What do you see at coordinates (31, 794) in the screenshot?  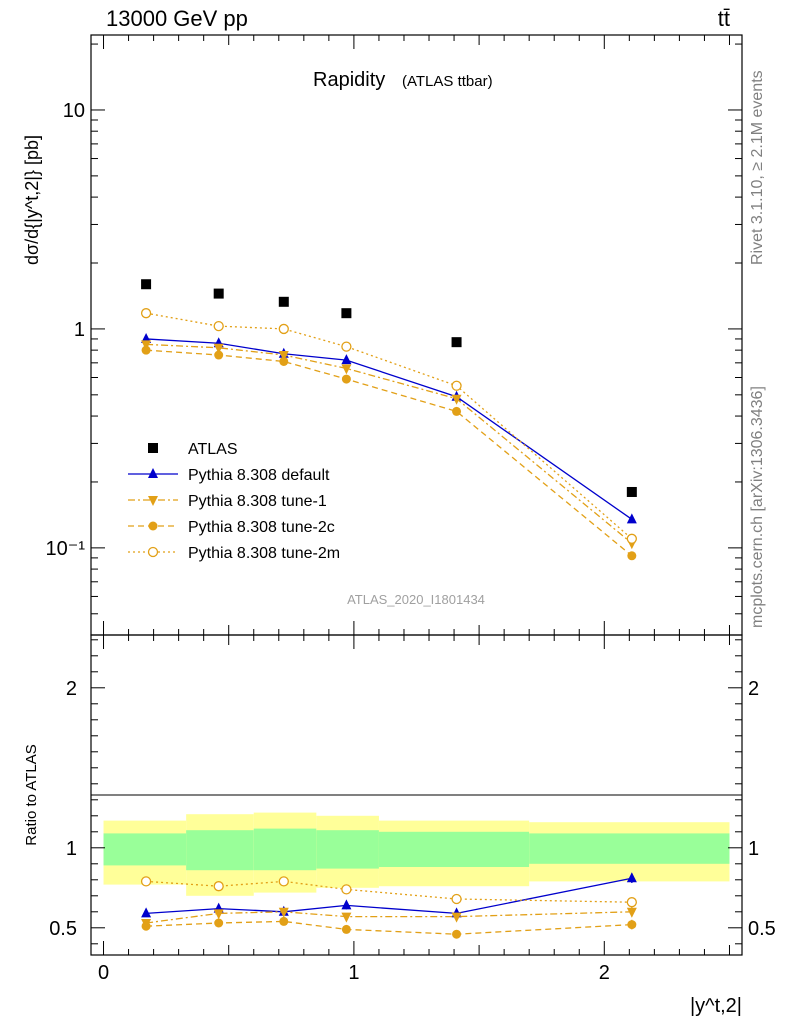 I see `ratio-y-label: Ratio to ATLAS` at bounding box center [31, 794].